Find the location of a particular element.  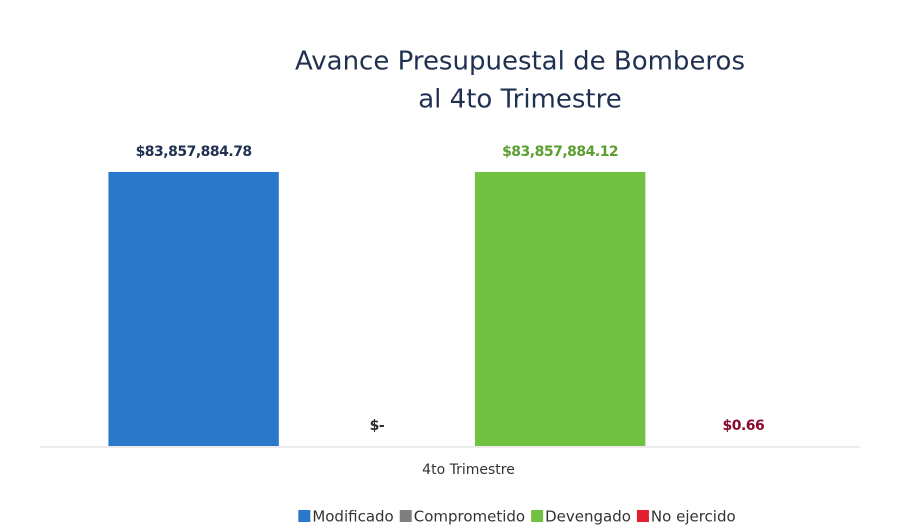

x-tick-label: 4to Trimestre is located at coordinates (468, 470).